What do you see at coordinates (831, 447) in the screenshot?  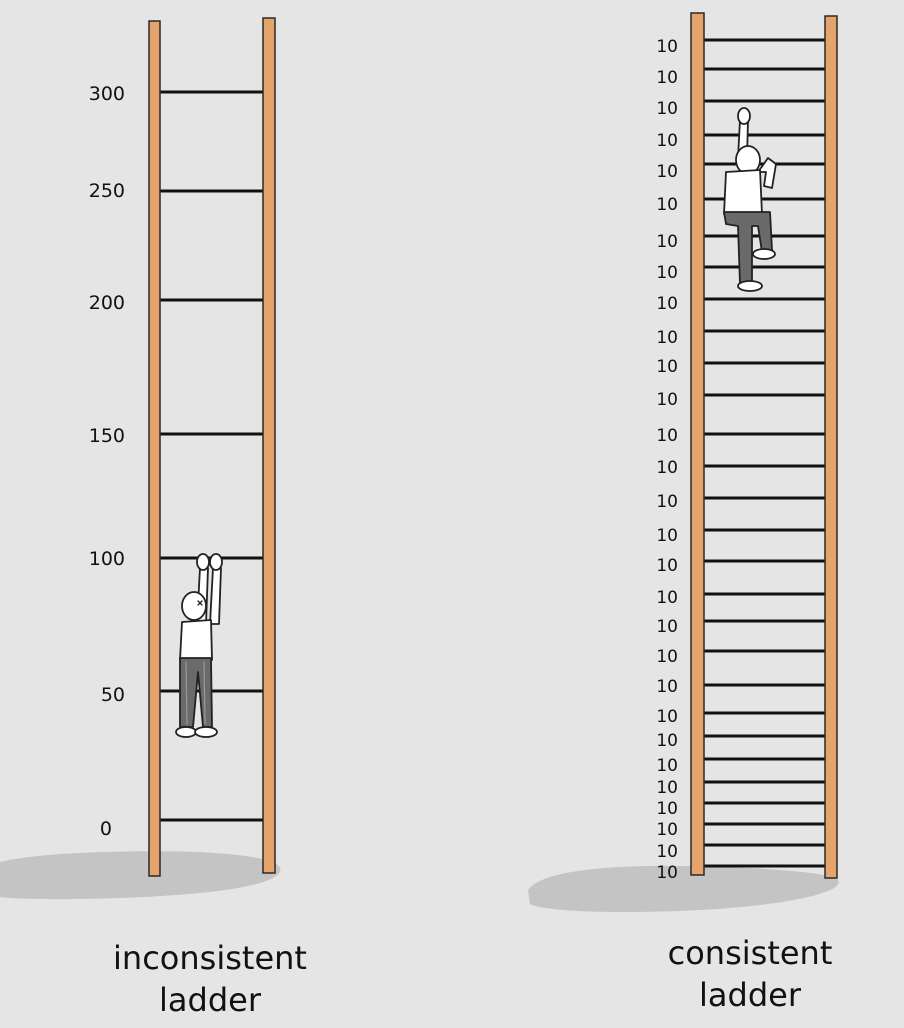 I see `right-ladder-right-rail` at bounding box center [831, 447].